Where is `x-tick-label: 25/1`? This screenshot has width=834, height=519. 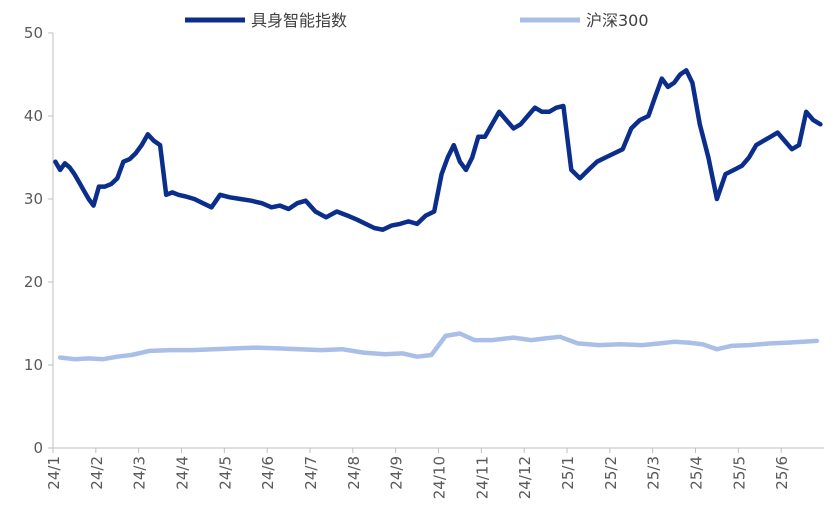 x-tick-label: 25/1 is located at coordinates (568, 473).